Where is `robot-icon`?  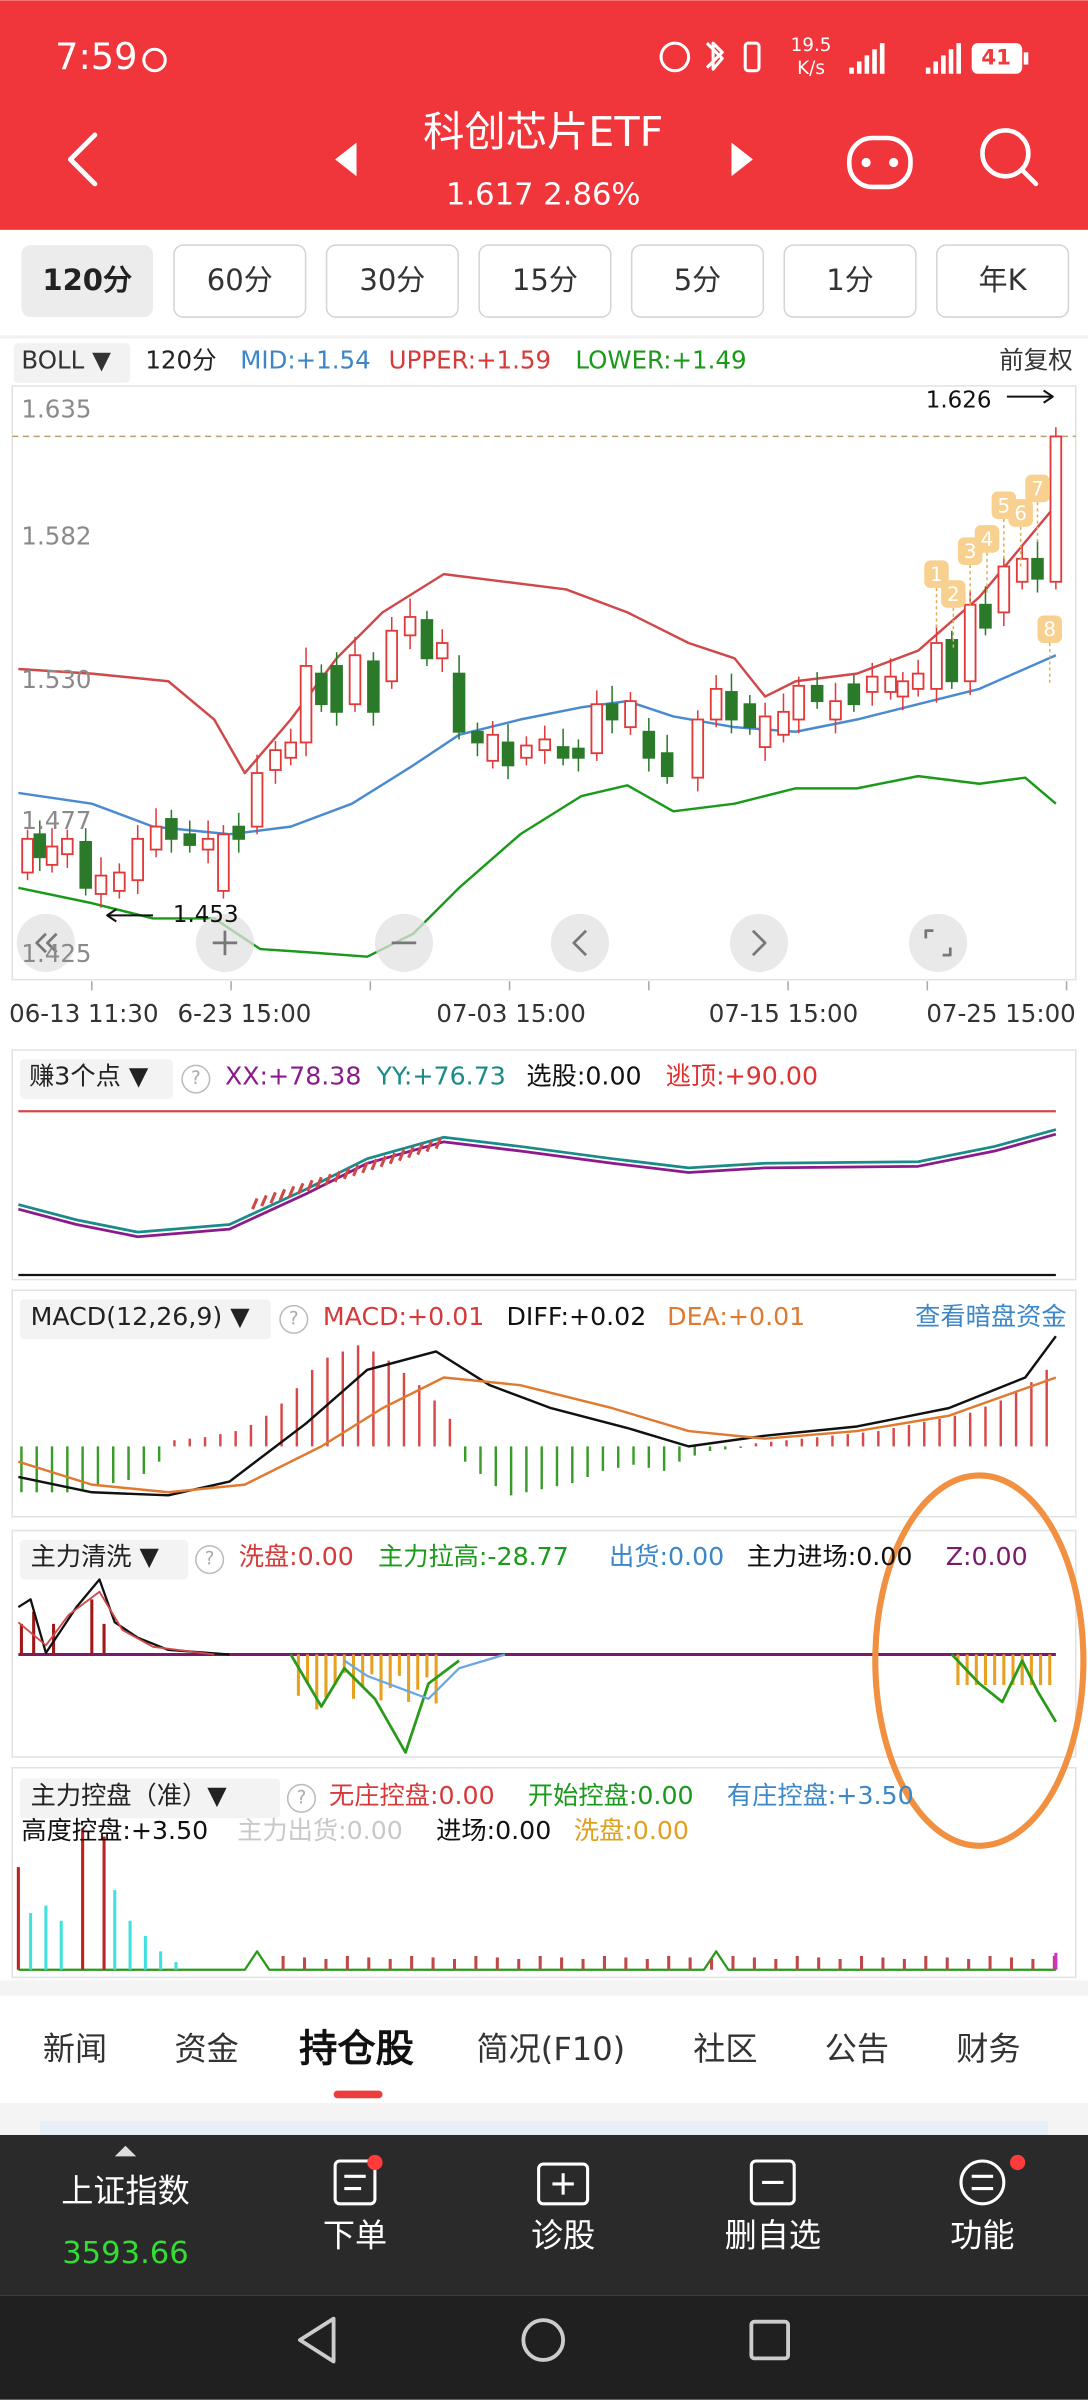 robot-icon is located at coordinates (879, 162).